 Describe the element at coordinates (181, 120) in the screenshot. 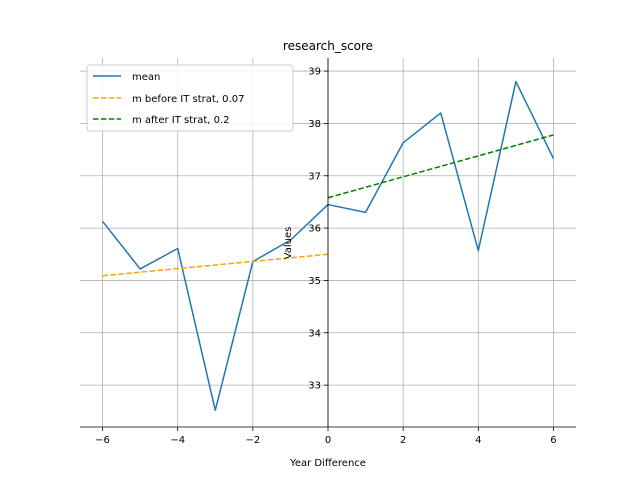

I see `legend-label-after: m after IT strat, 0.2` at that location.